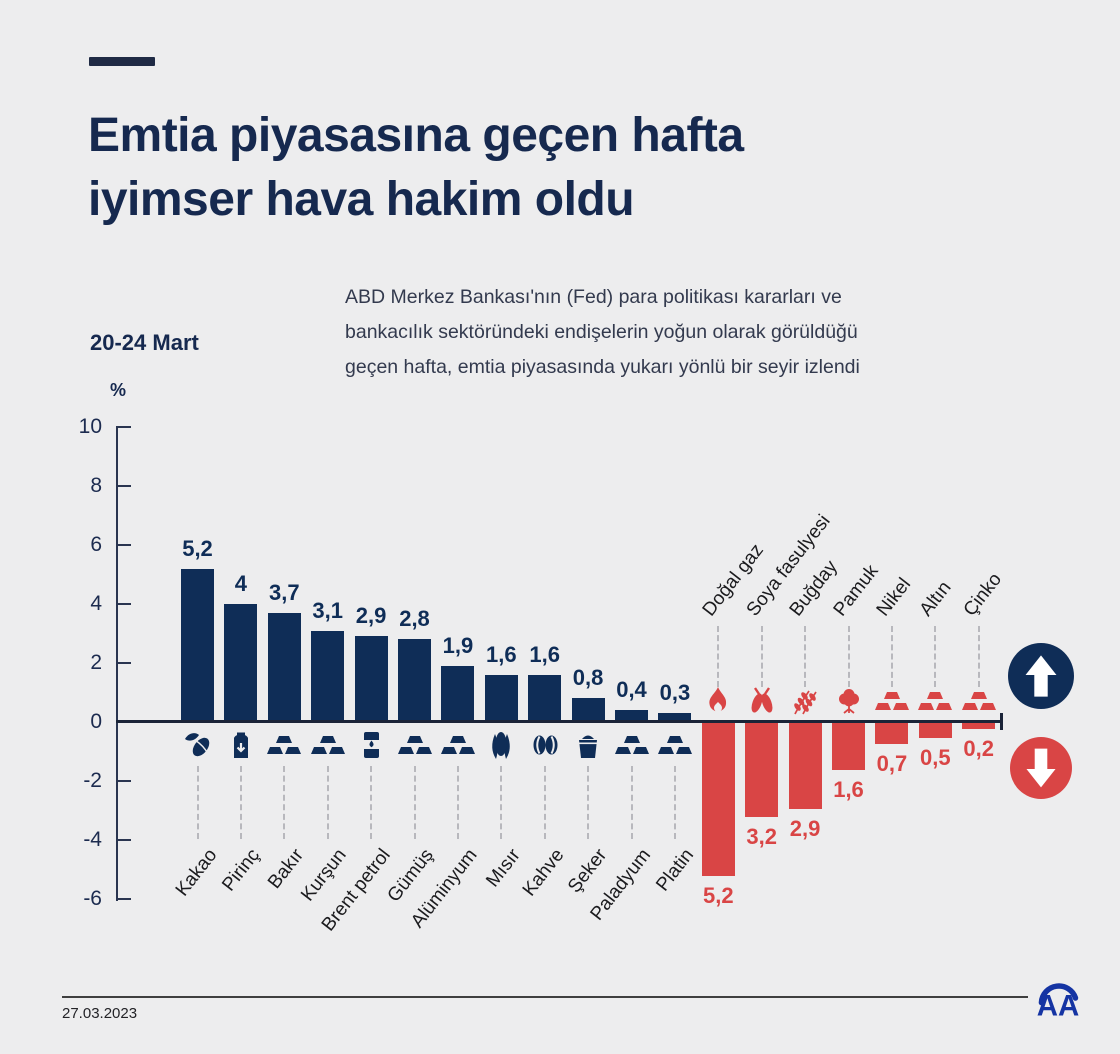 Image resolution: width=1120 pixels, height=1054 pixels. What do you see at coordinates (458, 645) in the screenshot?
I see `bar-value: 1,9` at bounding box center [458, 645].